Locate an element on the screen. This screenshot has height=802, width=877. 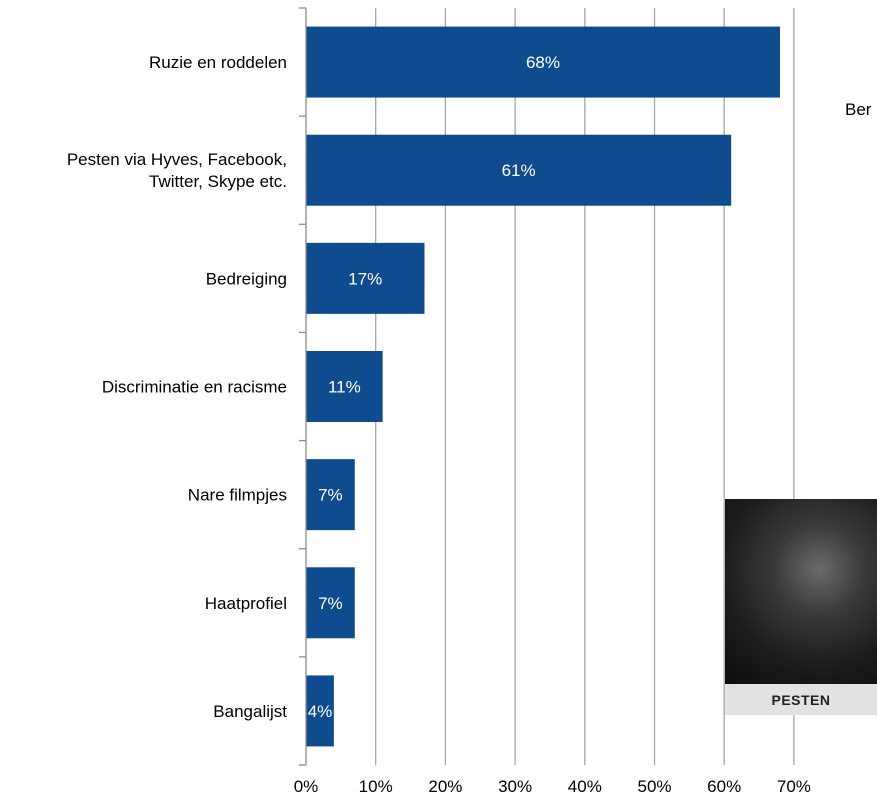
category-label: Ruzie en roddelen is located at coordinates (218, 62).